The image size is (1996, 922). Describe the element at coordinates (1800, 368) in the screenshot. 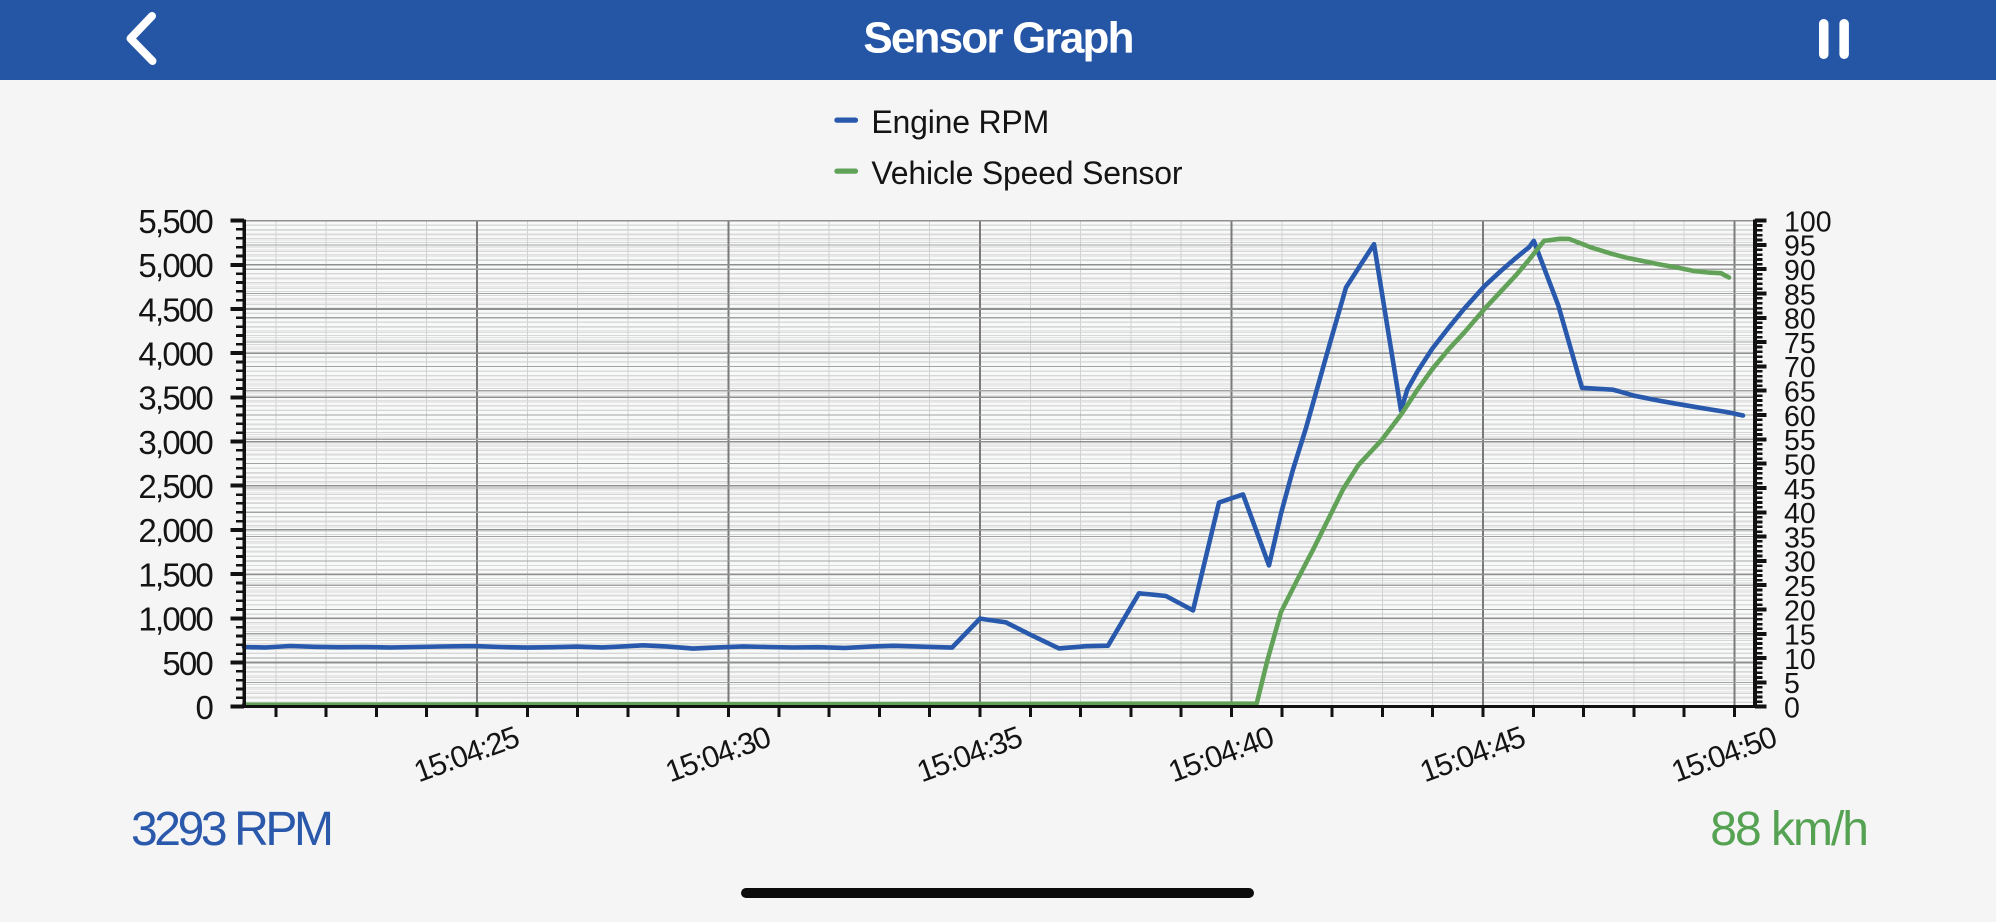

I see `svg-text: 70` at that location.